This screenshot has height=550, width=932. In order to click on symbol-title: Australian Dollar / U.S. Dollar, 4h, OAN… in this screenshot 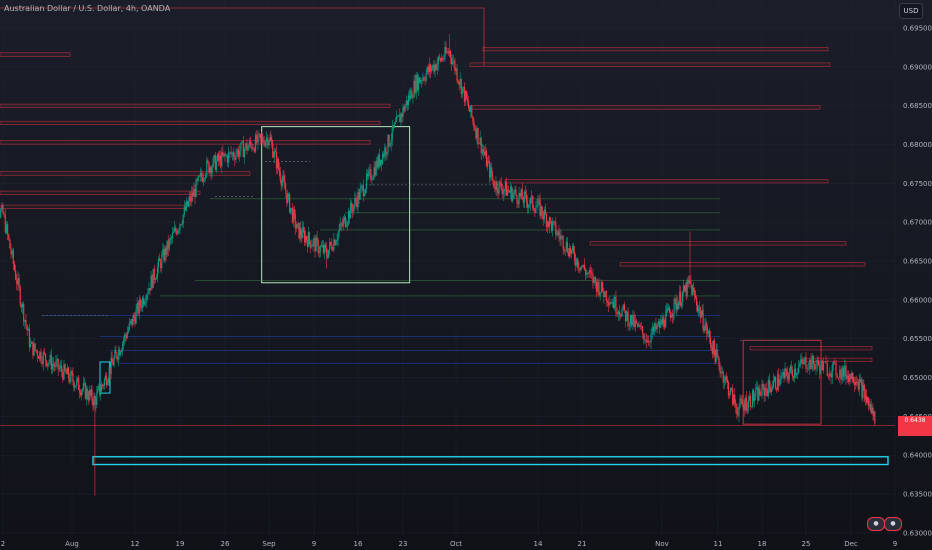, I will do `click(87, 8)`.